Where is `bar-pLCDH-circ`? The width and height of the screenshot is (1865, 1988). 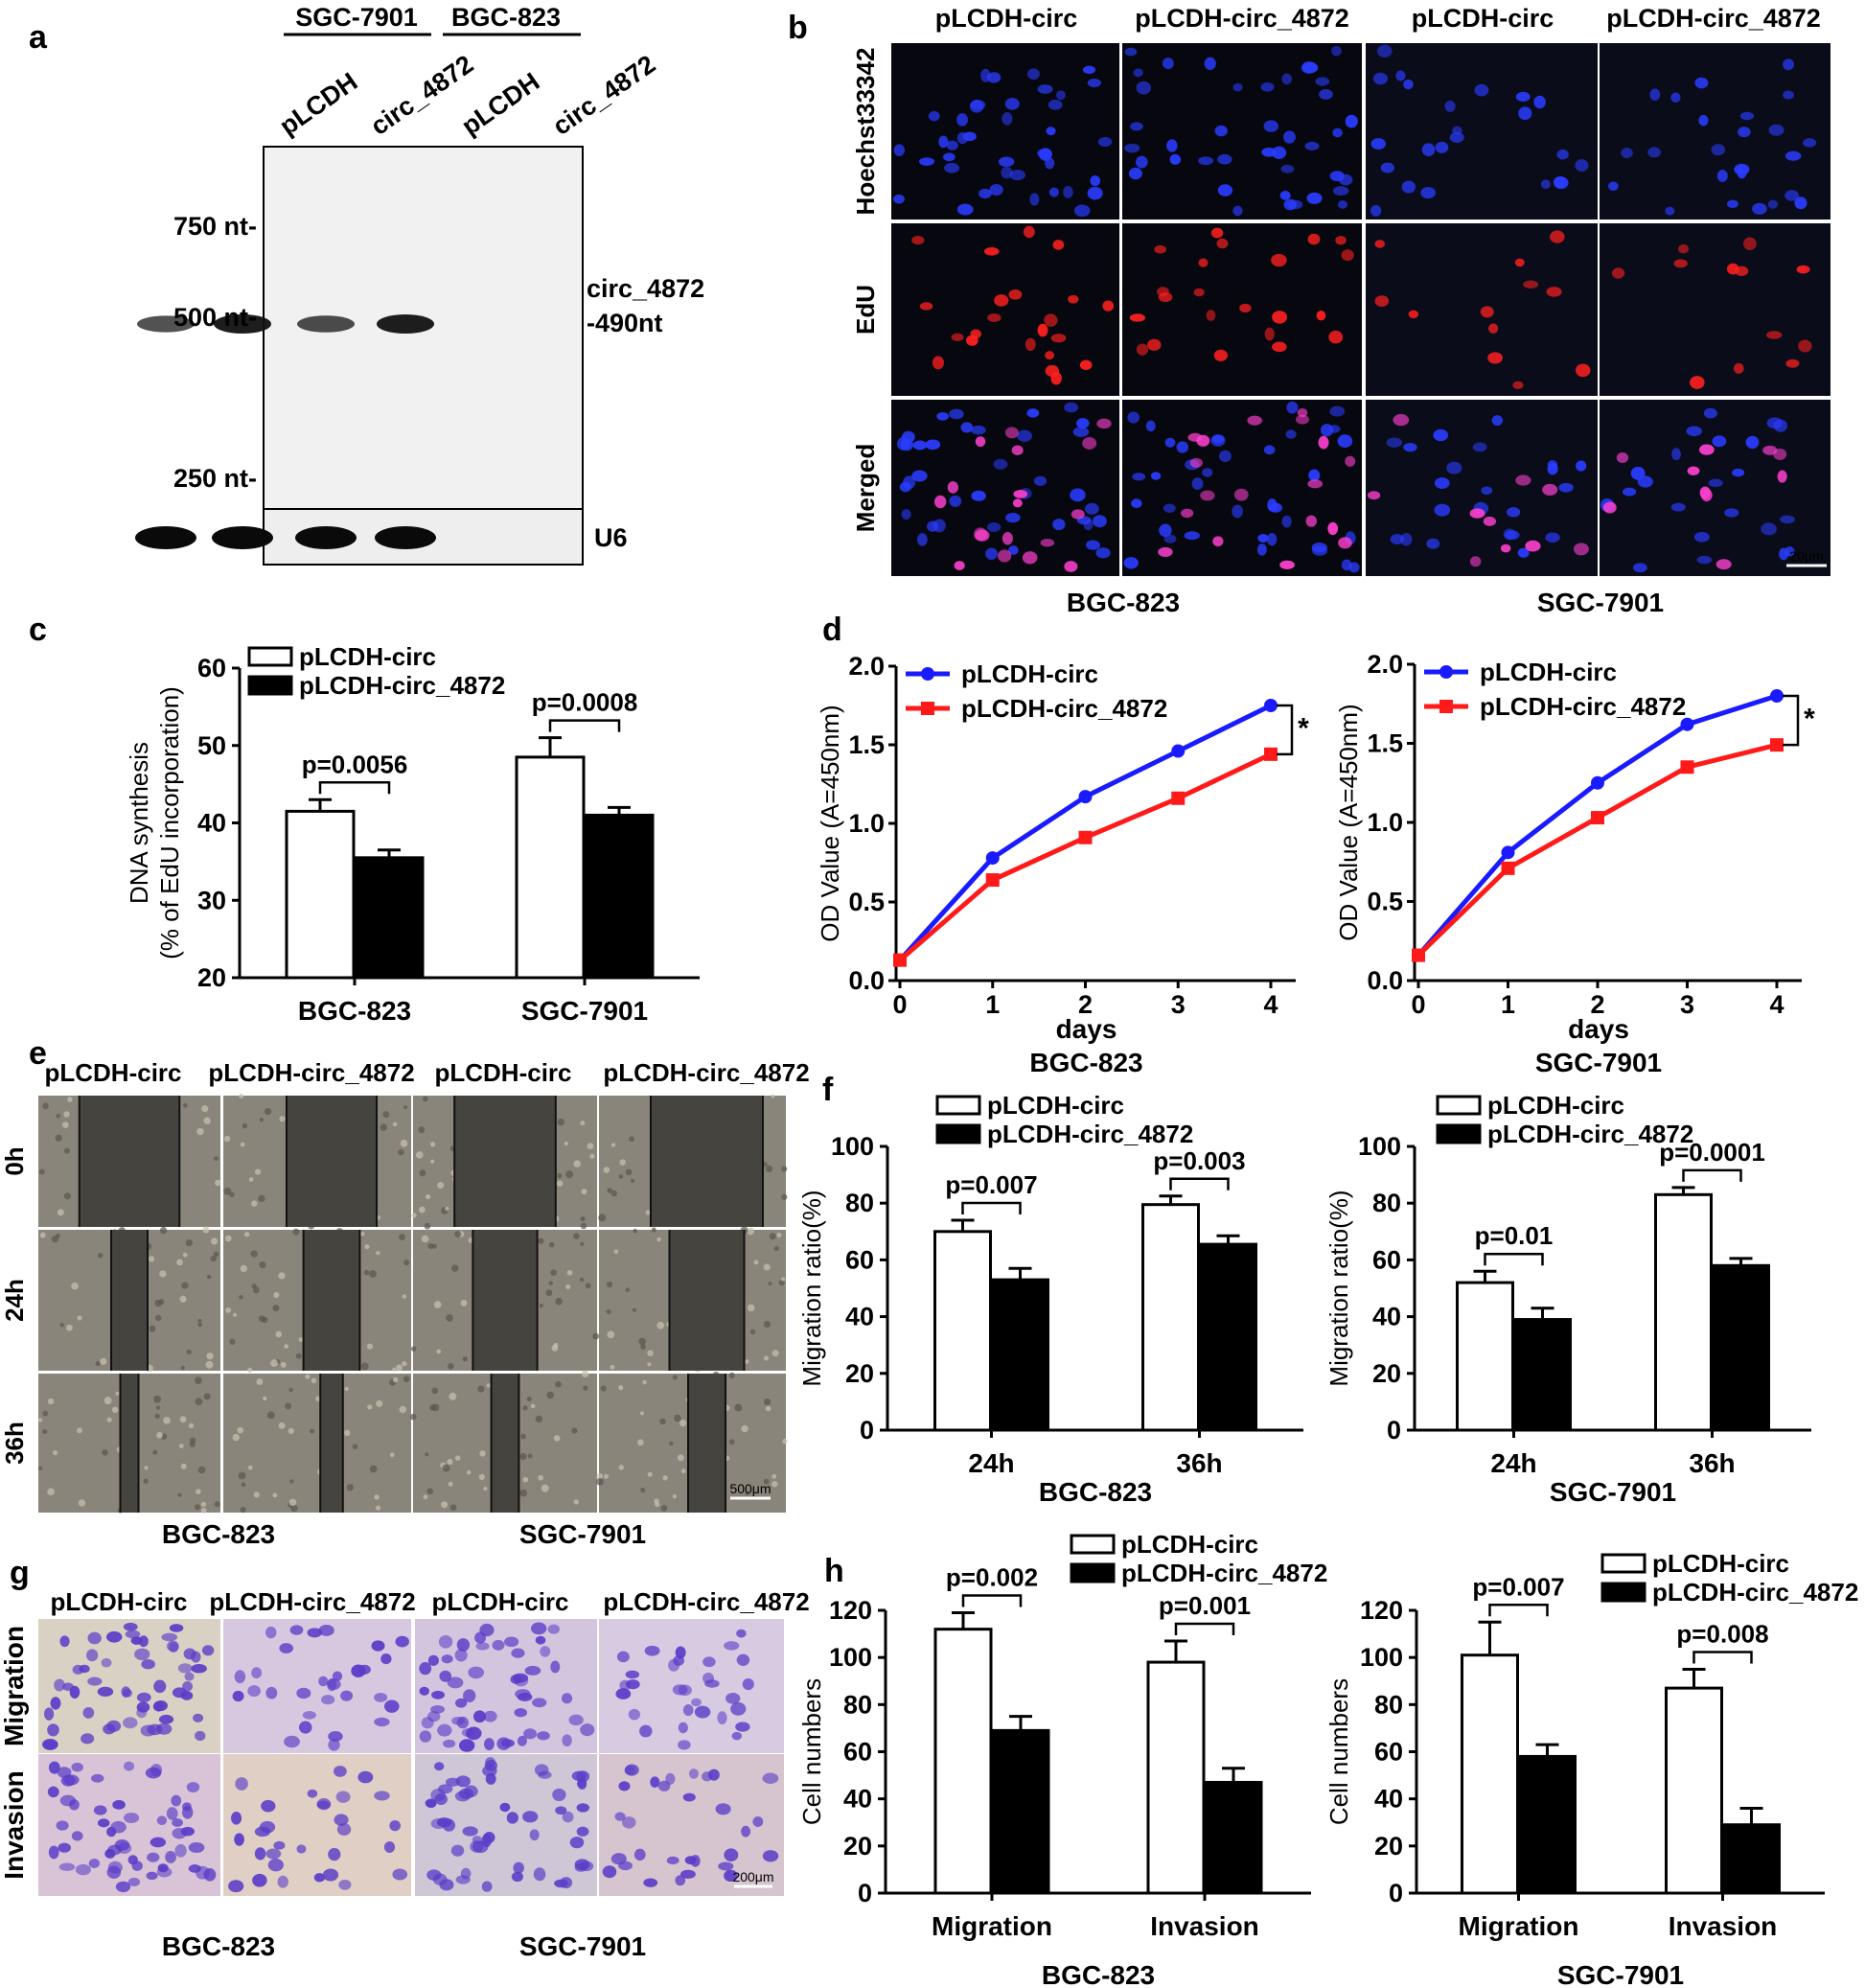
bar-pLCDH-circ is located at coordinates (1176, 1778).